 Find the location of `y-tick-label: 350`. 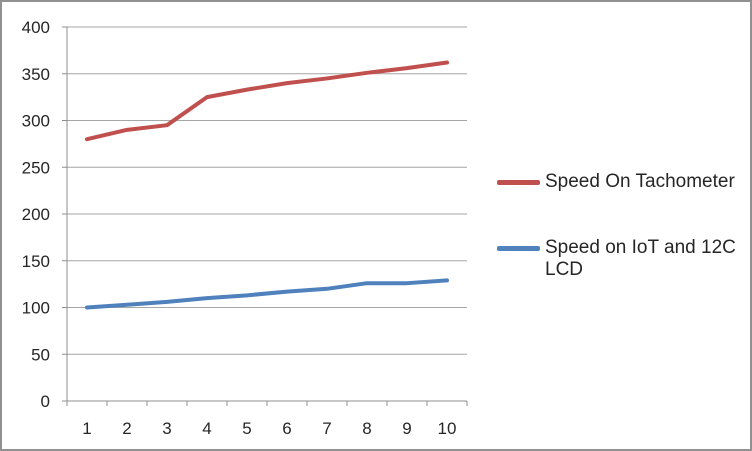

y-tick-label: 350 is located at coordinates (36, 74).